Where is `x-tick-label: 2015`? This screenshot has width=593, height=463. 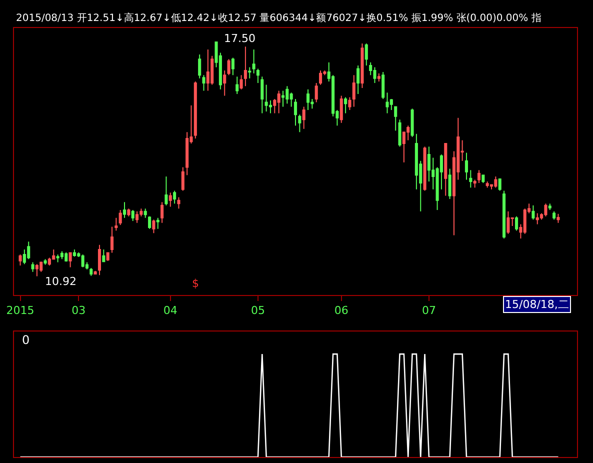
x-tick-label: 2015 is located at coordinates (20, 311).